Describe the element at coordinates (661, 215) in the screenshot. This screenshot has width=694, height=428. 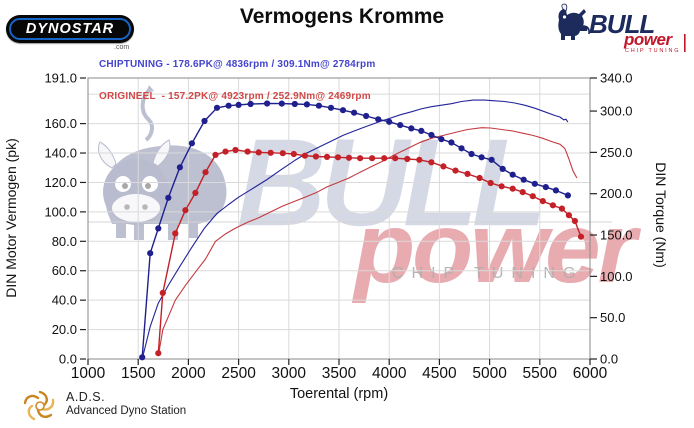
I see `y-right-axis-title: DIN Torque (Nm)` at that location.